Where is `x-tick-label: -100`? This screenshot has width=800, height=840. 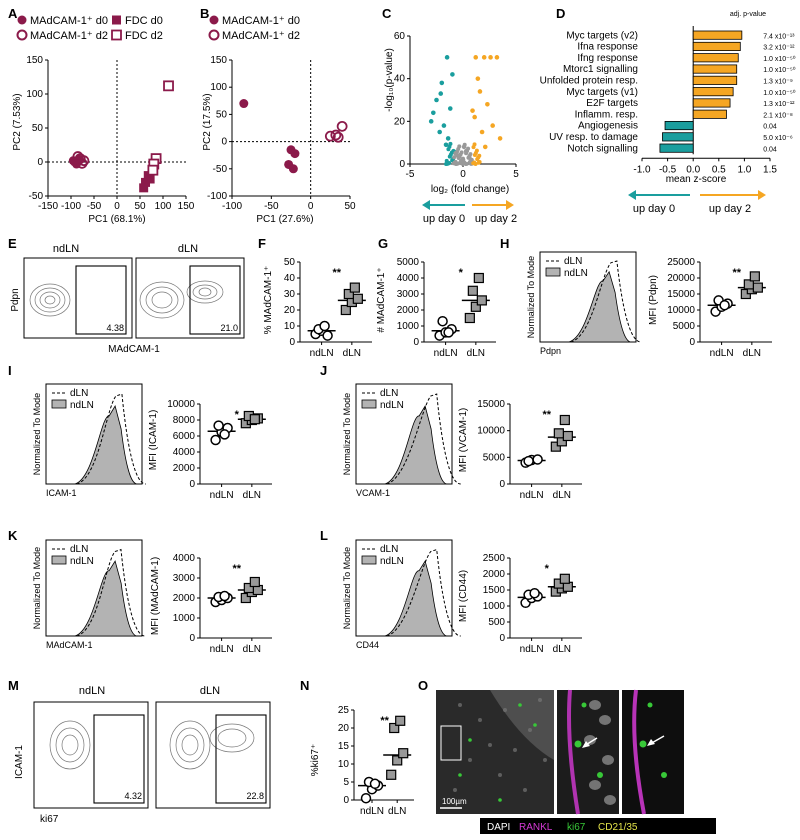 x-tick-label: -100 is located at coordinates (232, 206).